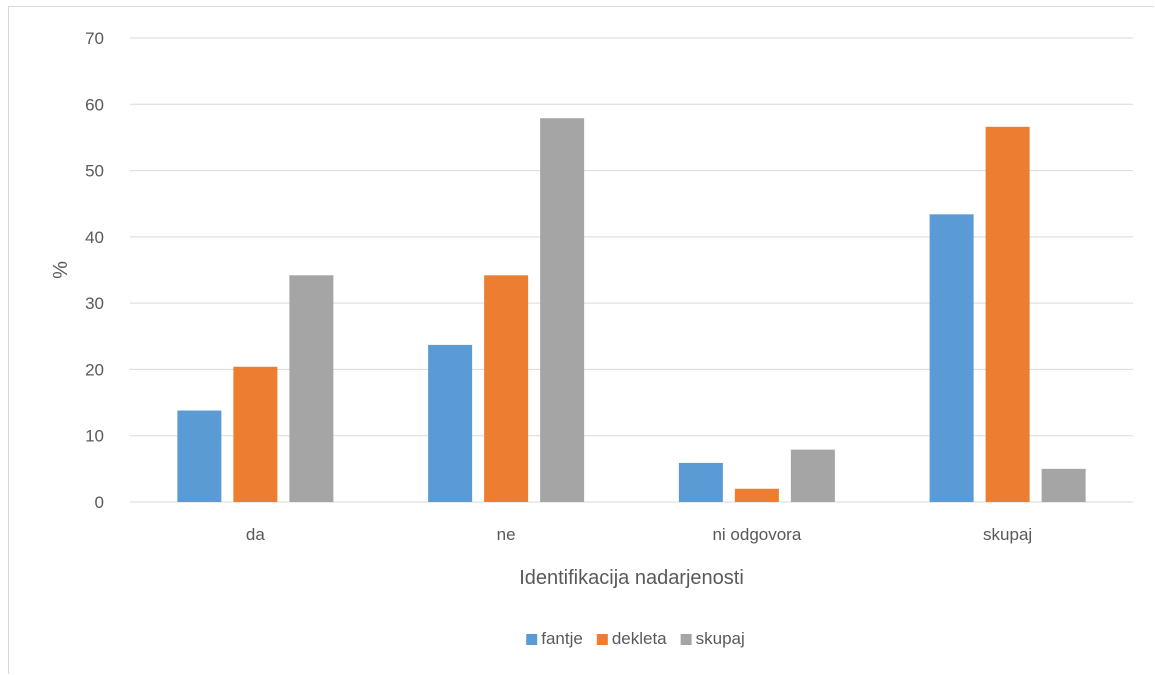 This screenshot has height=675, width=1155. I want to click on y-tick-label: 0, so click(99, 502).